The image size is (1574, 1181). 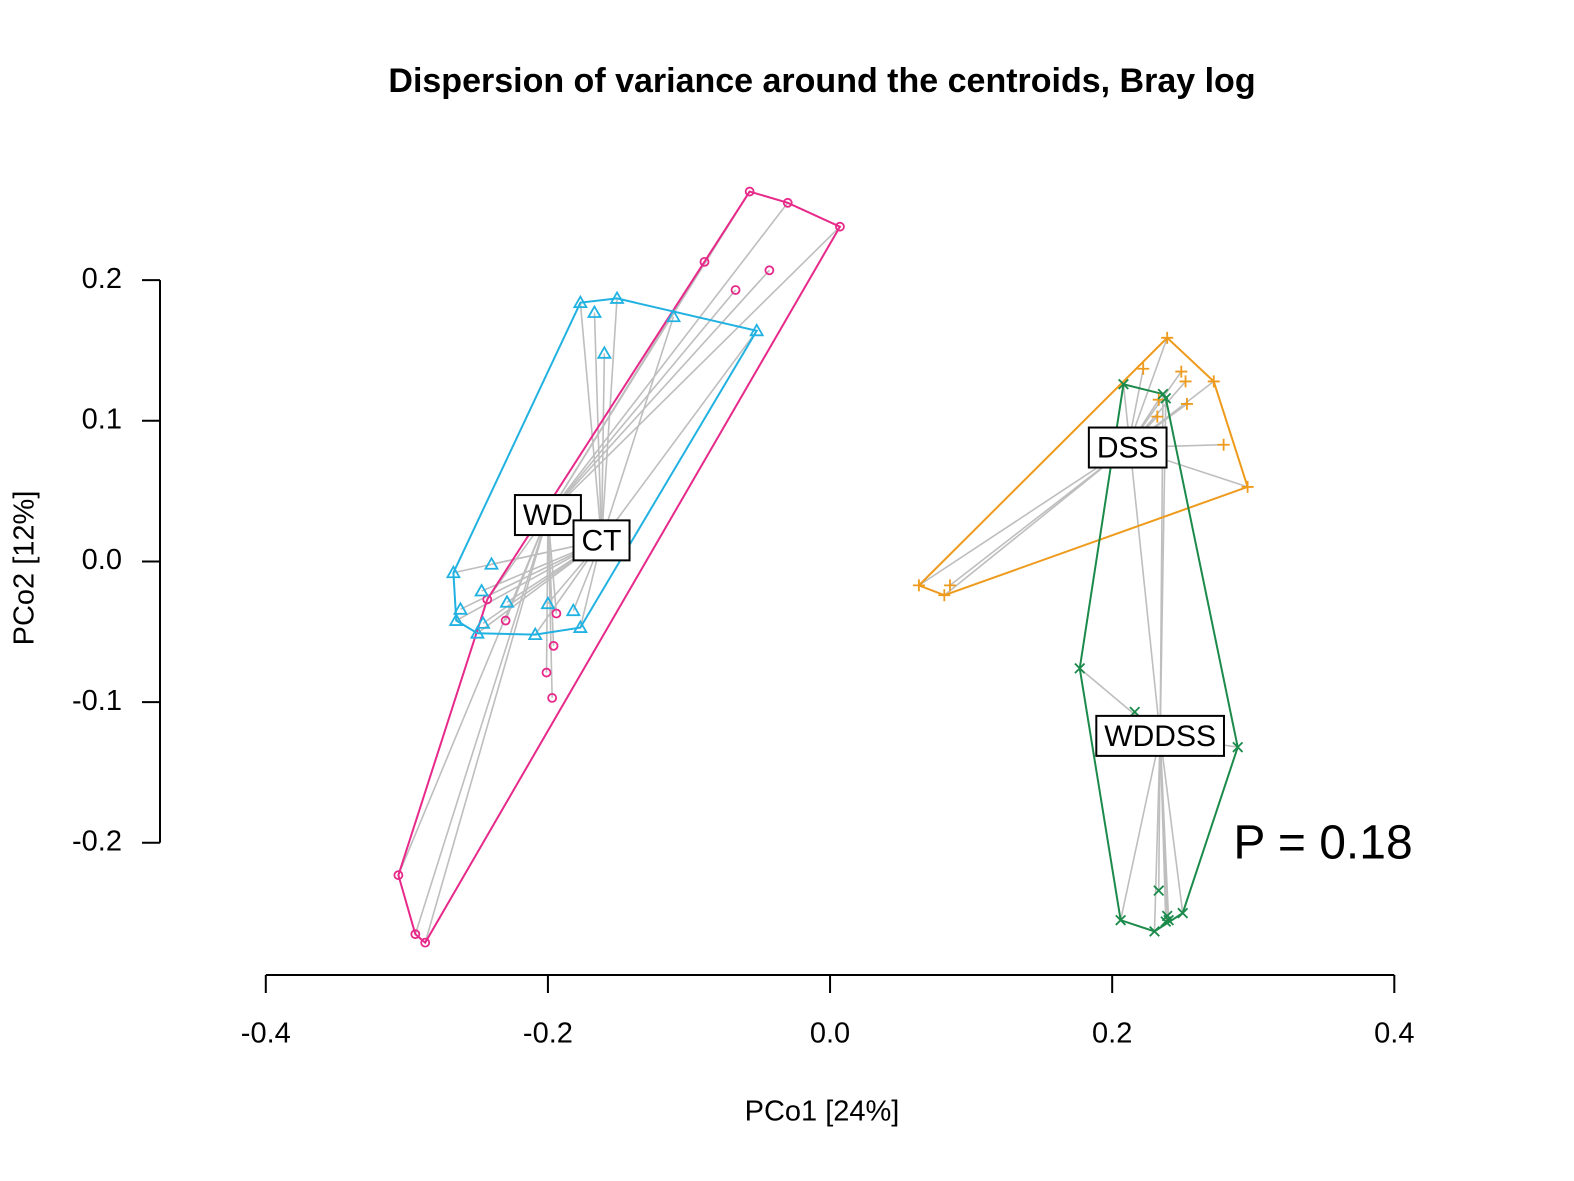 I want to click on x-tick-label: -0.4, so click(x=266, y=1034).